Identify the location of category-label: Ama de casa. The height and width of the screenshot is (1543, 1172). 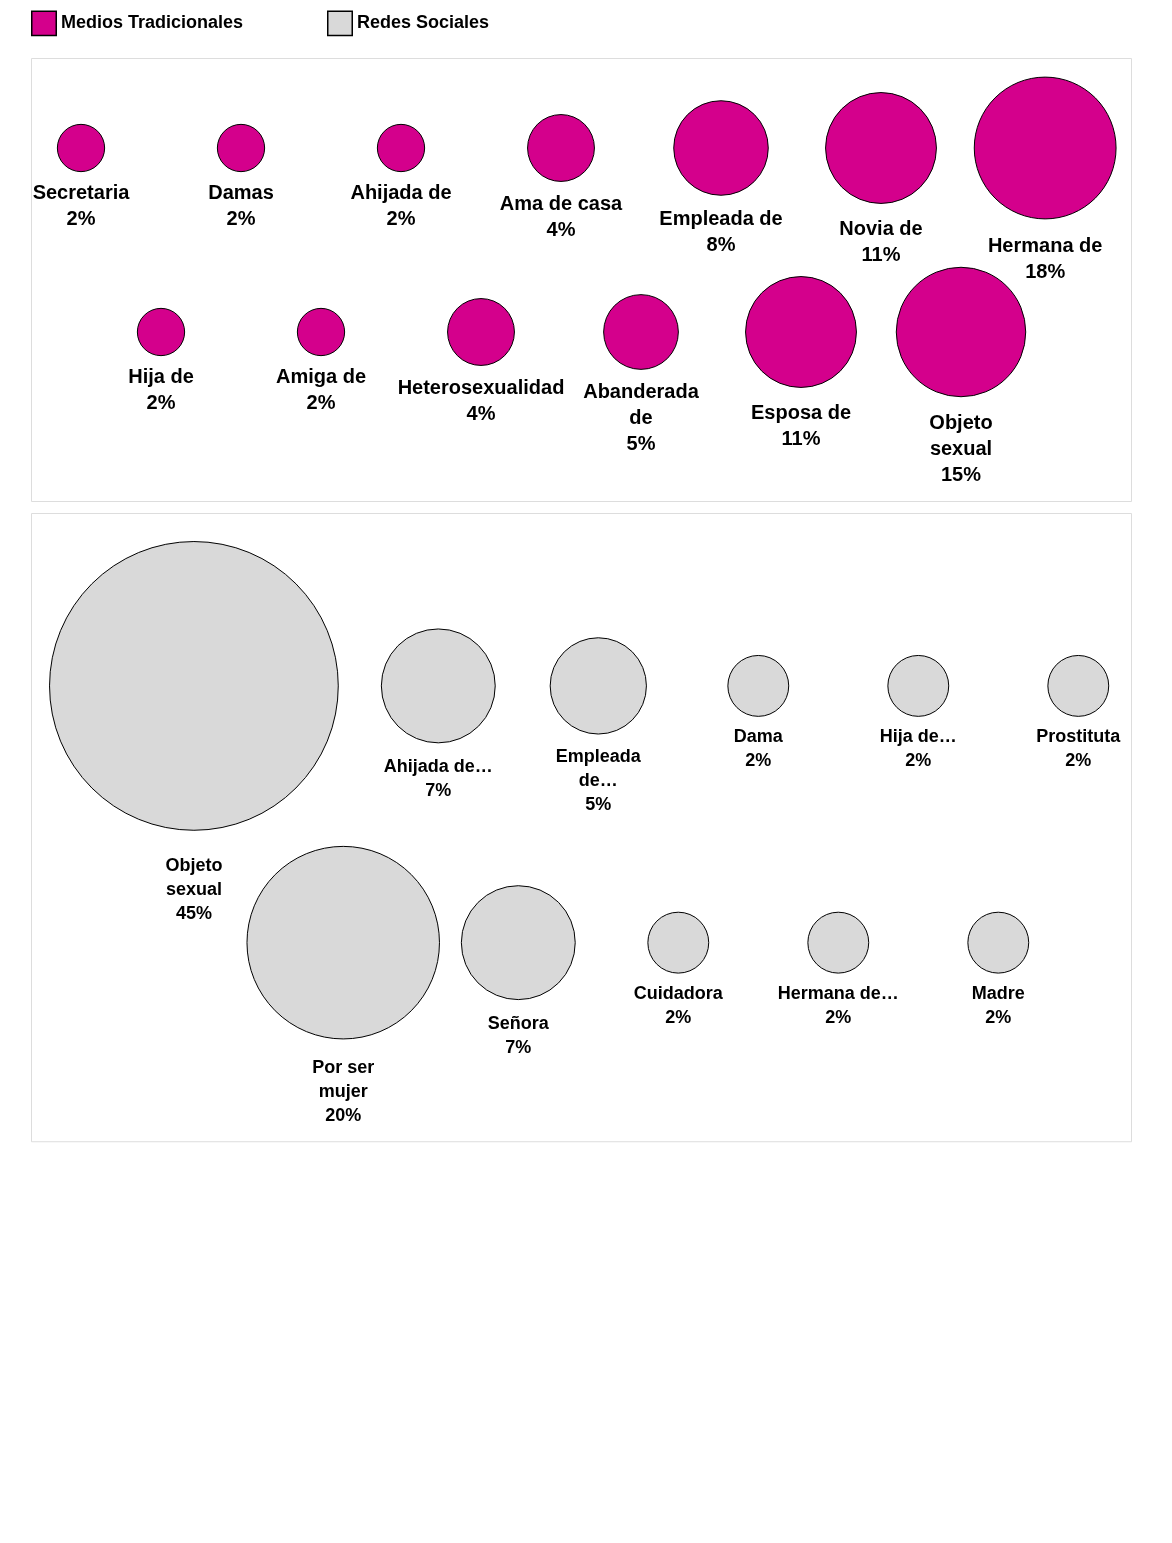
(561, 202).